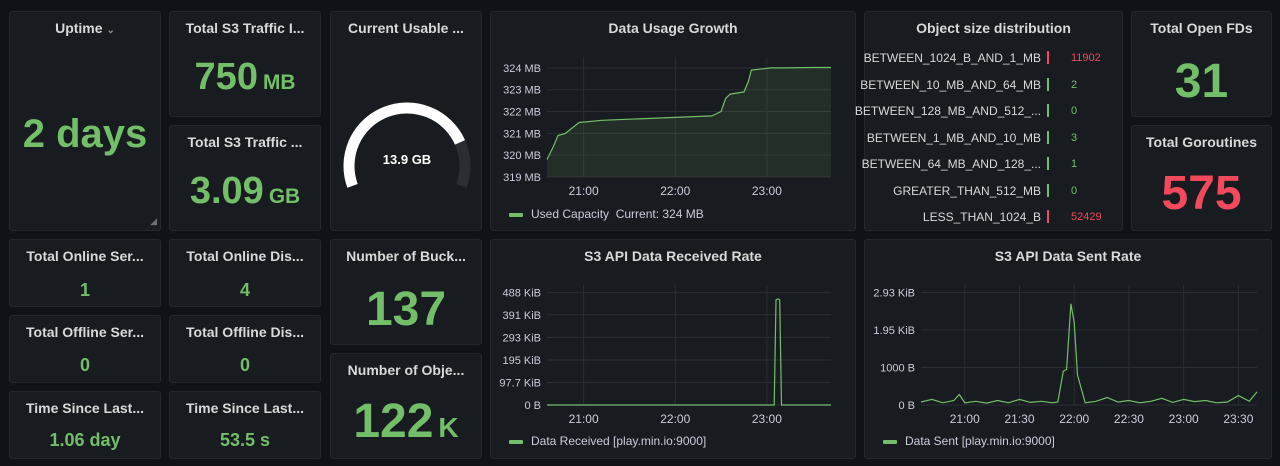 Image resolution: width=1280 pixels, height=466 pixels. Describe the element at coordinates (894, 294) in the screenshot. I see `y-tick-label: 2.93 KiB` at that location.